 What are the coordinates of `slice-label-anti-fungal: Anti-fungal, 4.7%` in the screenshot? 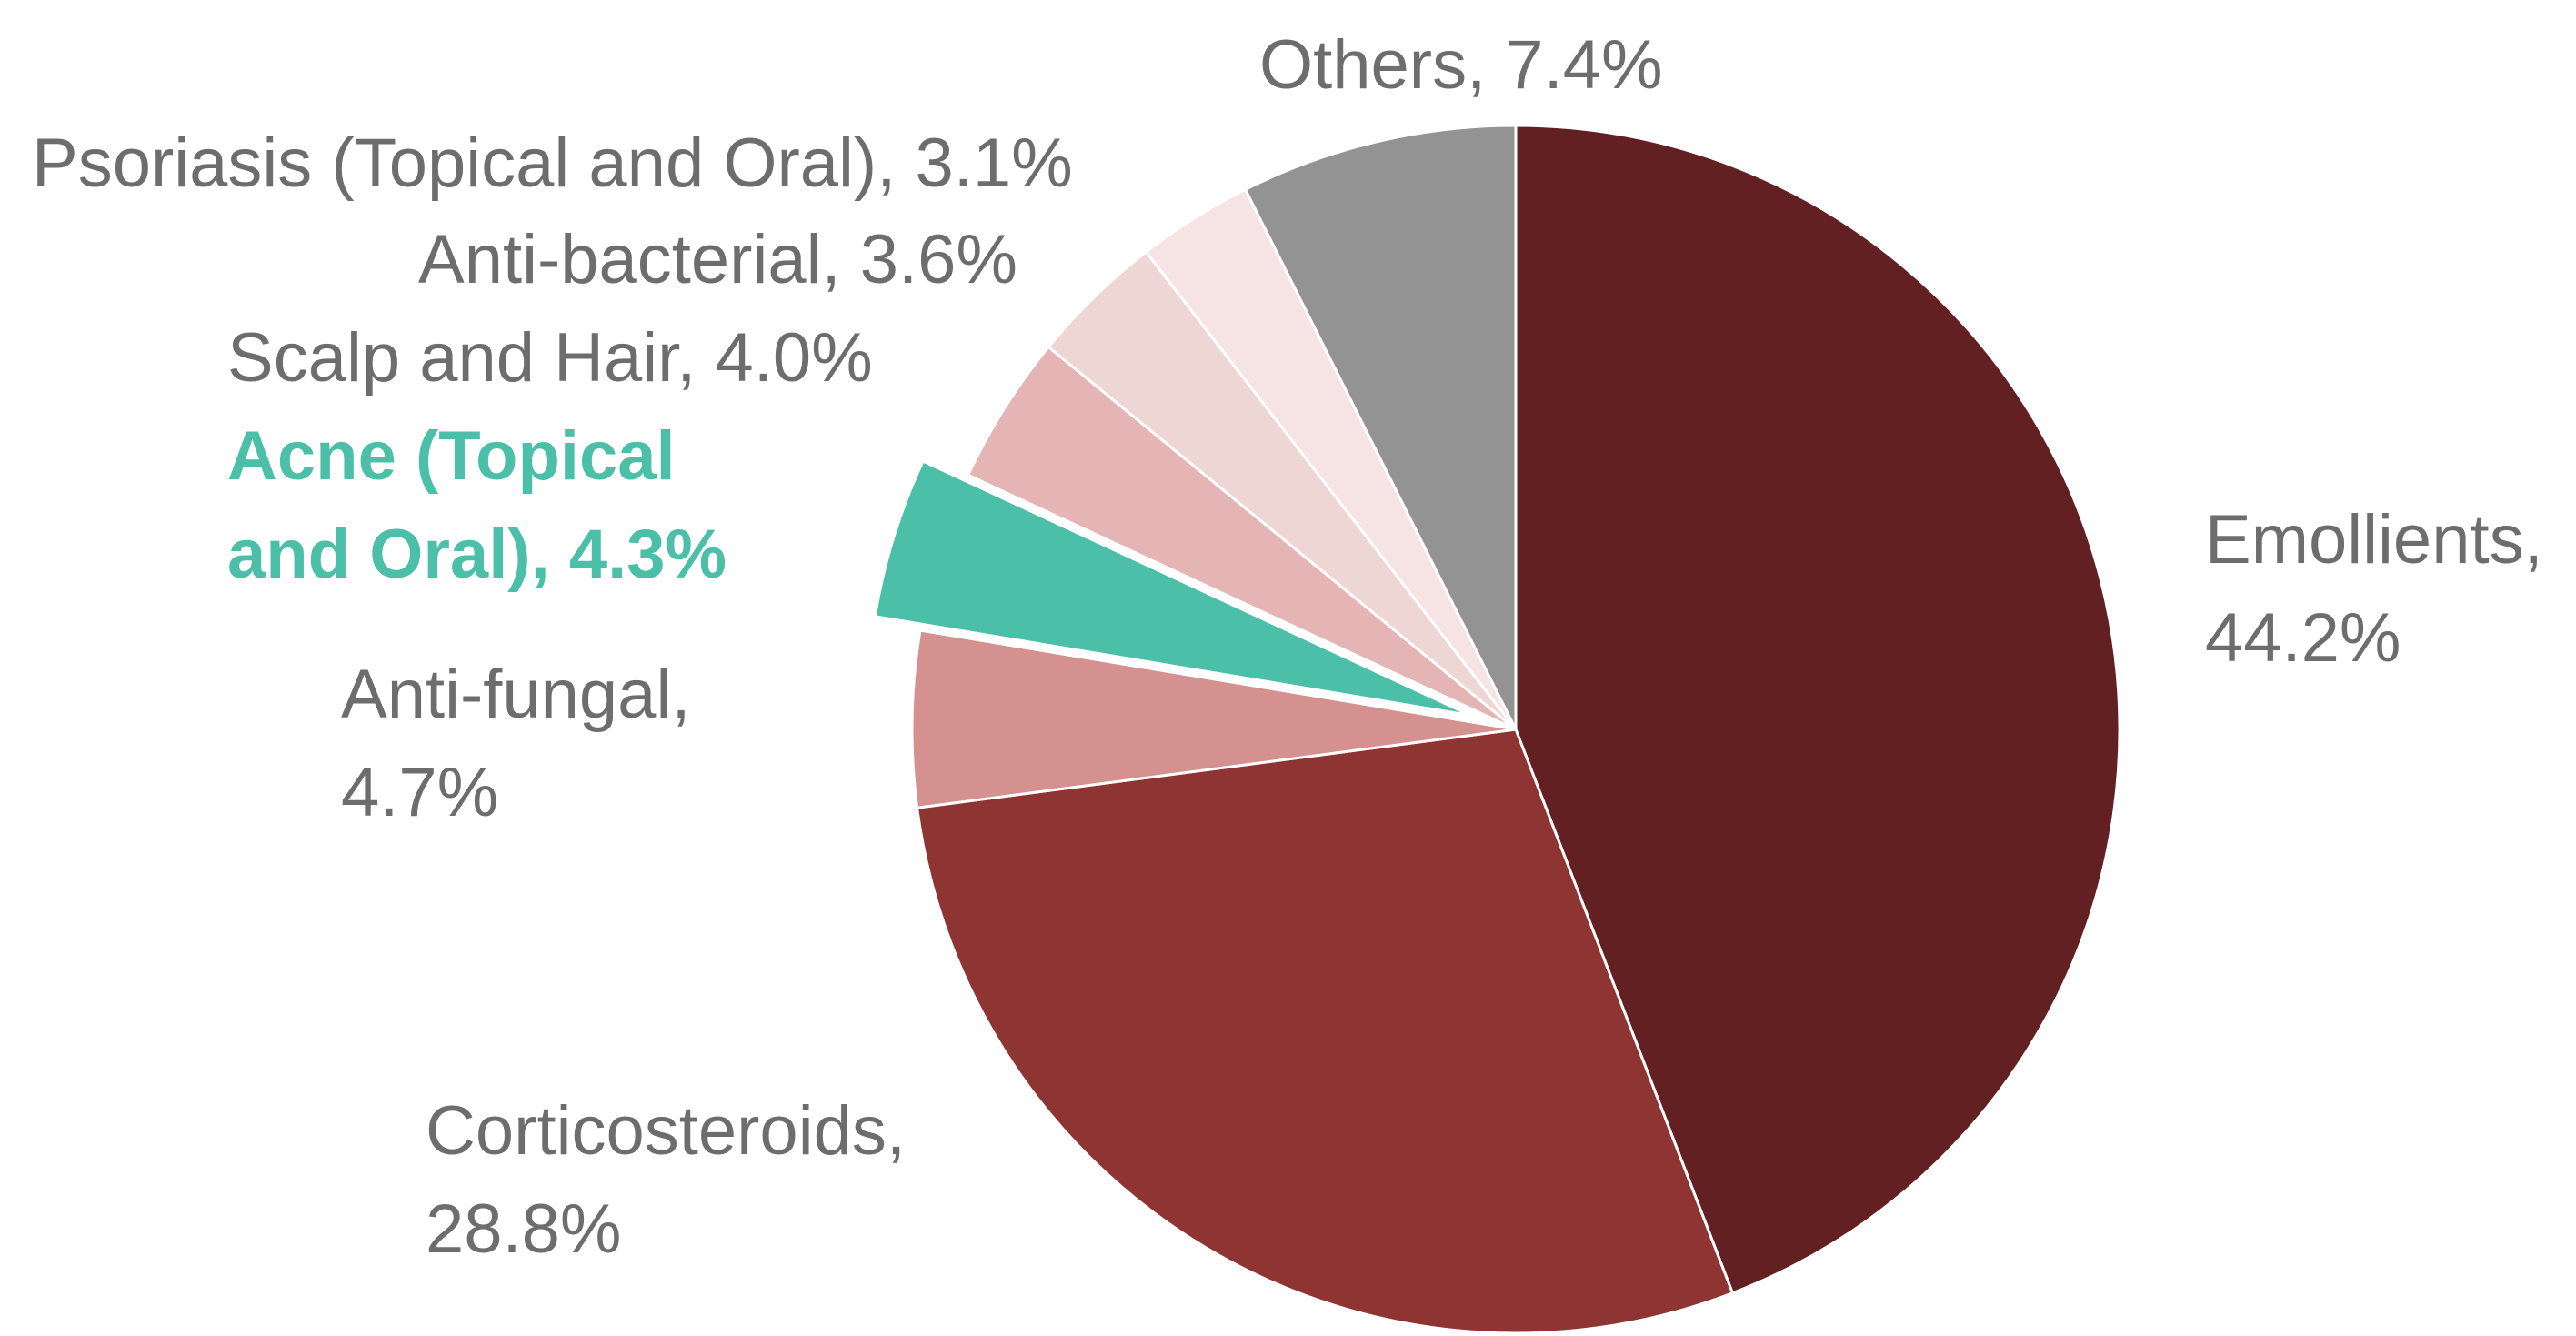 It's located at (516, 743).